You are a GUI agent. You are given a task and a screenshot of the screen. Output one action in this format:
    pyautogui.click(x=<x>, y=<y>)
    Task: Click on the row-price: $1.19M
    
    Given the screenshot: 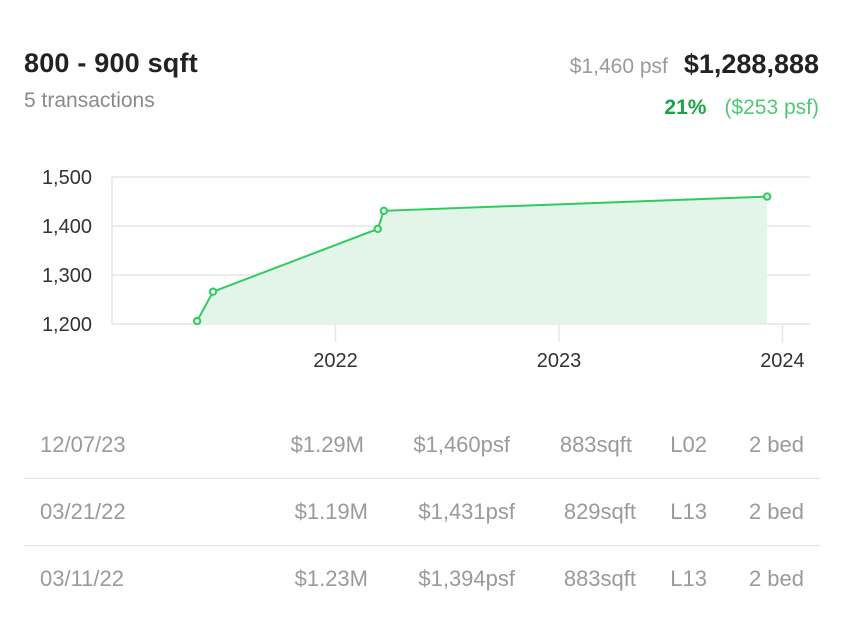 What is the action you would take?
    pyautogui.click(x=331, y=511)
    